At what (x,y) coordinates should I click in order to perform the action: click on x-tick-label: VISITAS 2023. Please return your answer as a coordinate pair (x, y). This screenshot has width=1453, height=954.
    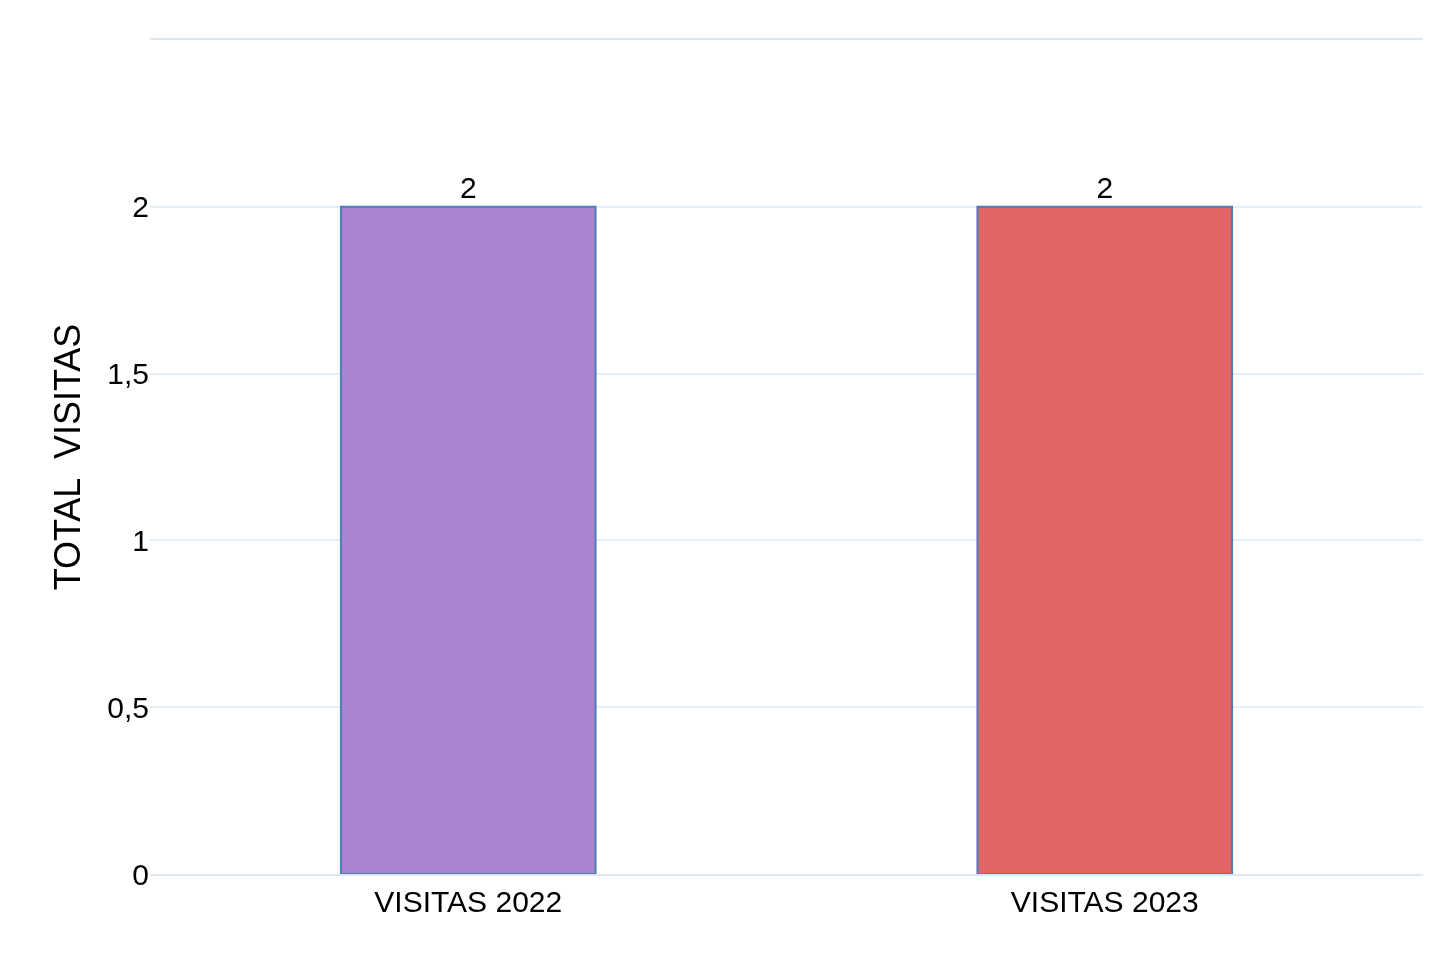
    Looking at the image, I should click on (1104, 901).